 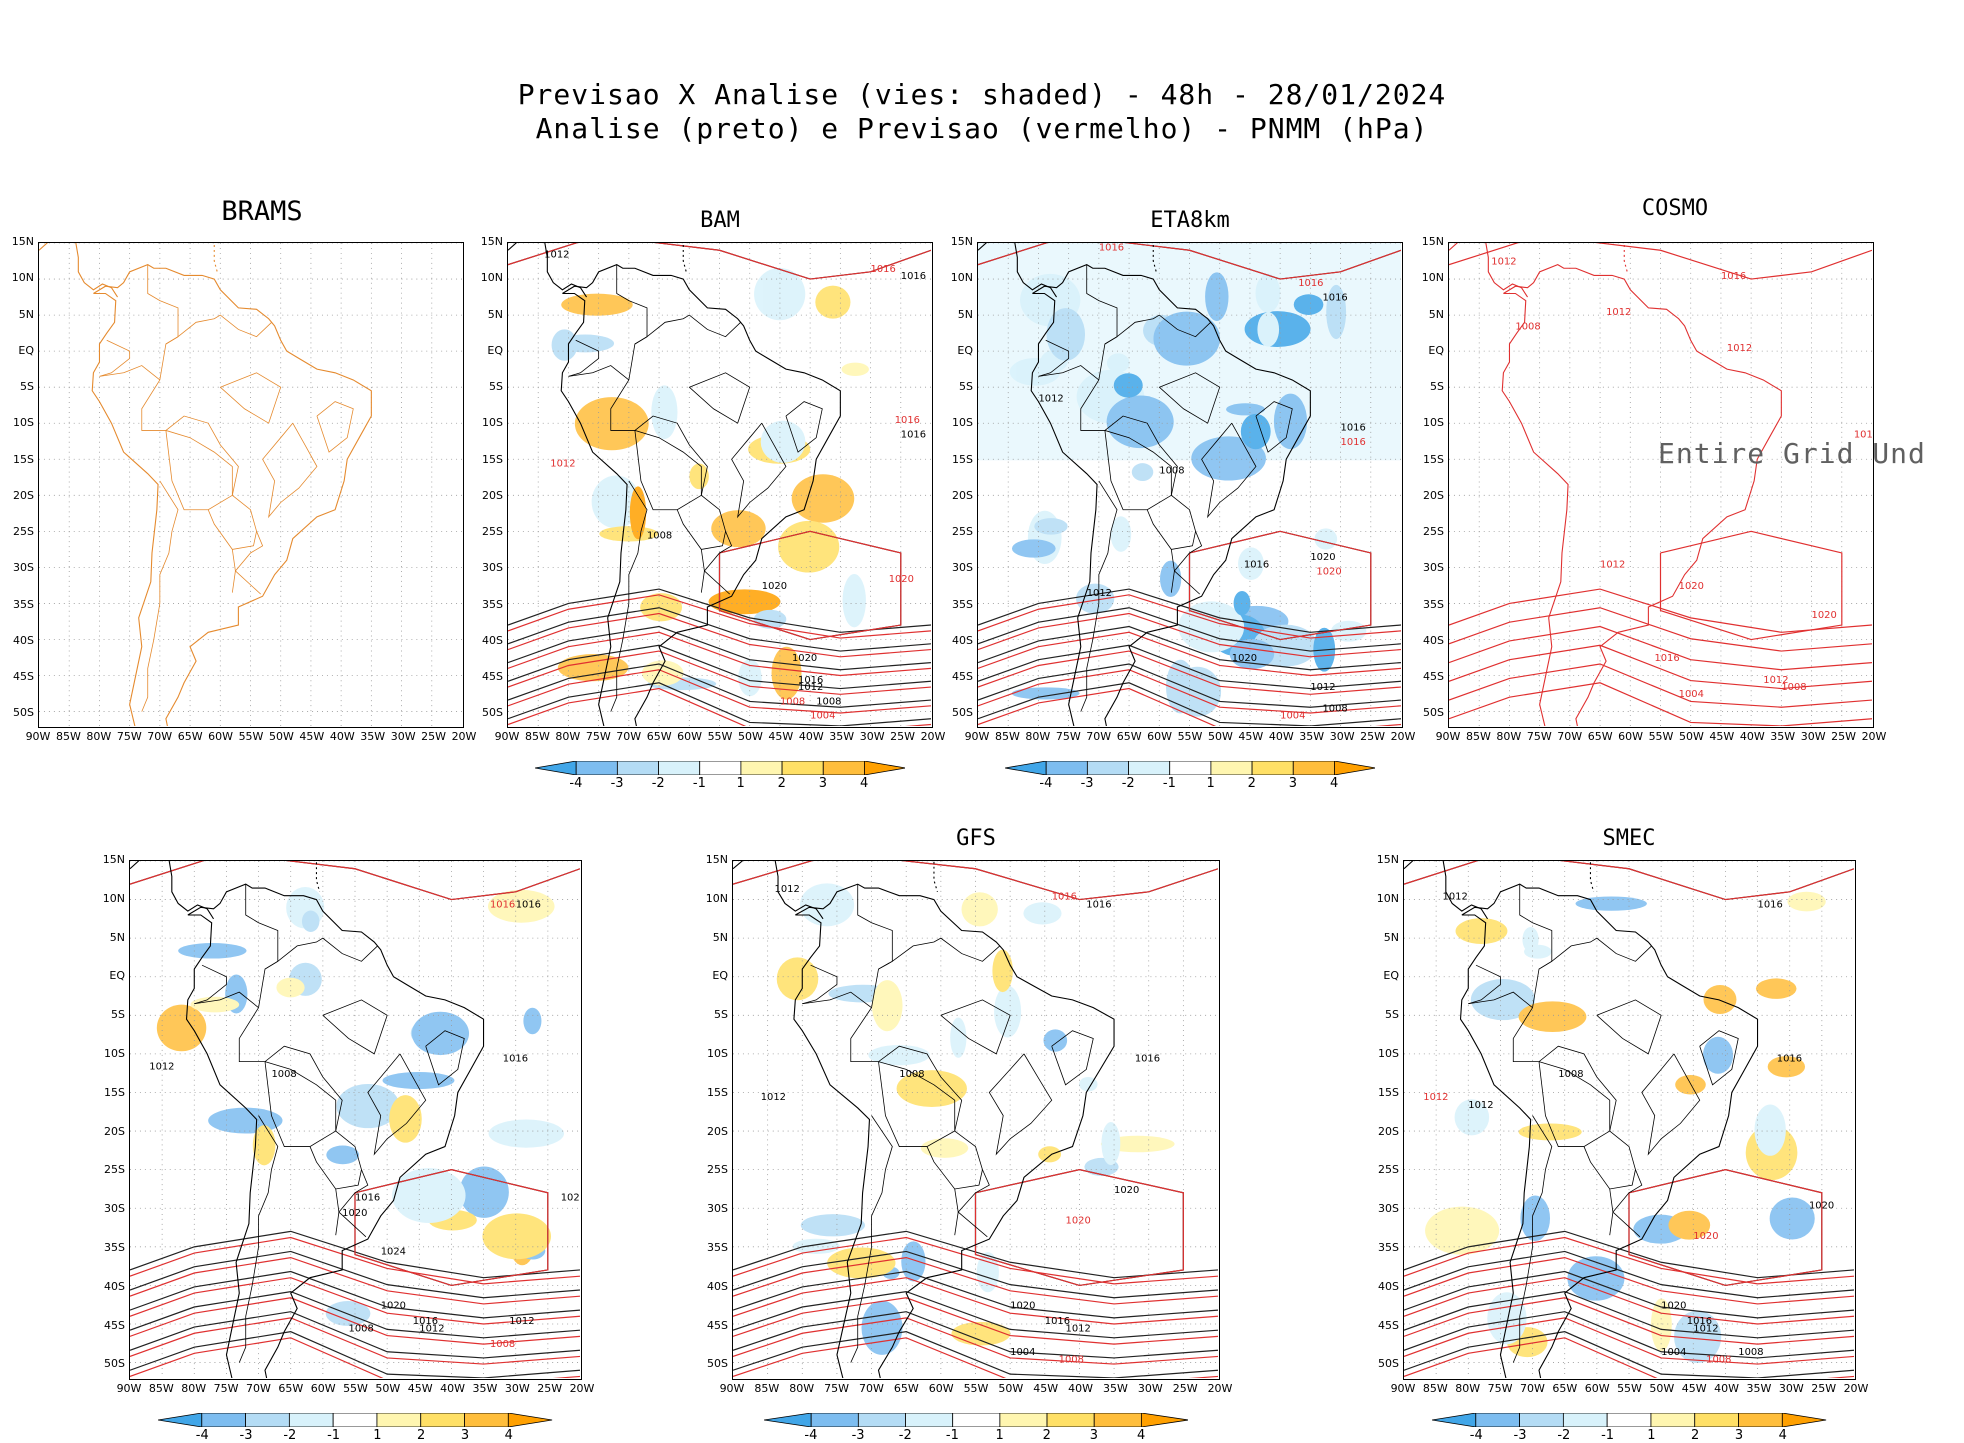 What do you see at coordinates (220, 736) in the screenshot?
I see `lon-tick-label: 60W` at bounding box center [220, 736].